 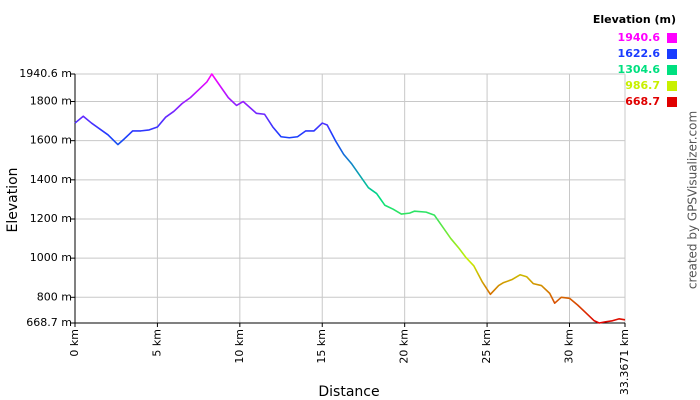 What do you see at coordinates (568, 346) in the screenshot?
I see `x-tick-label: 30 km` at bounding box center [568, 346].